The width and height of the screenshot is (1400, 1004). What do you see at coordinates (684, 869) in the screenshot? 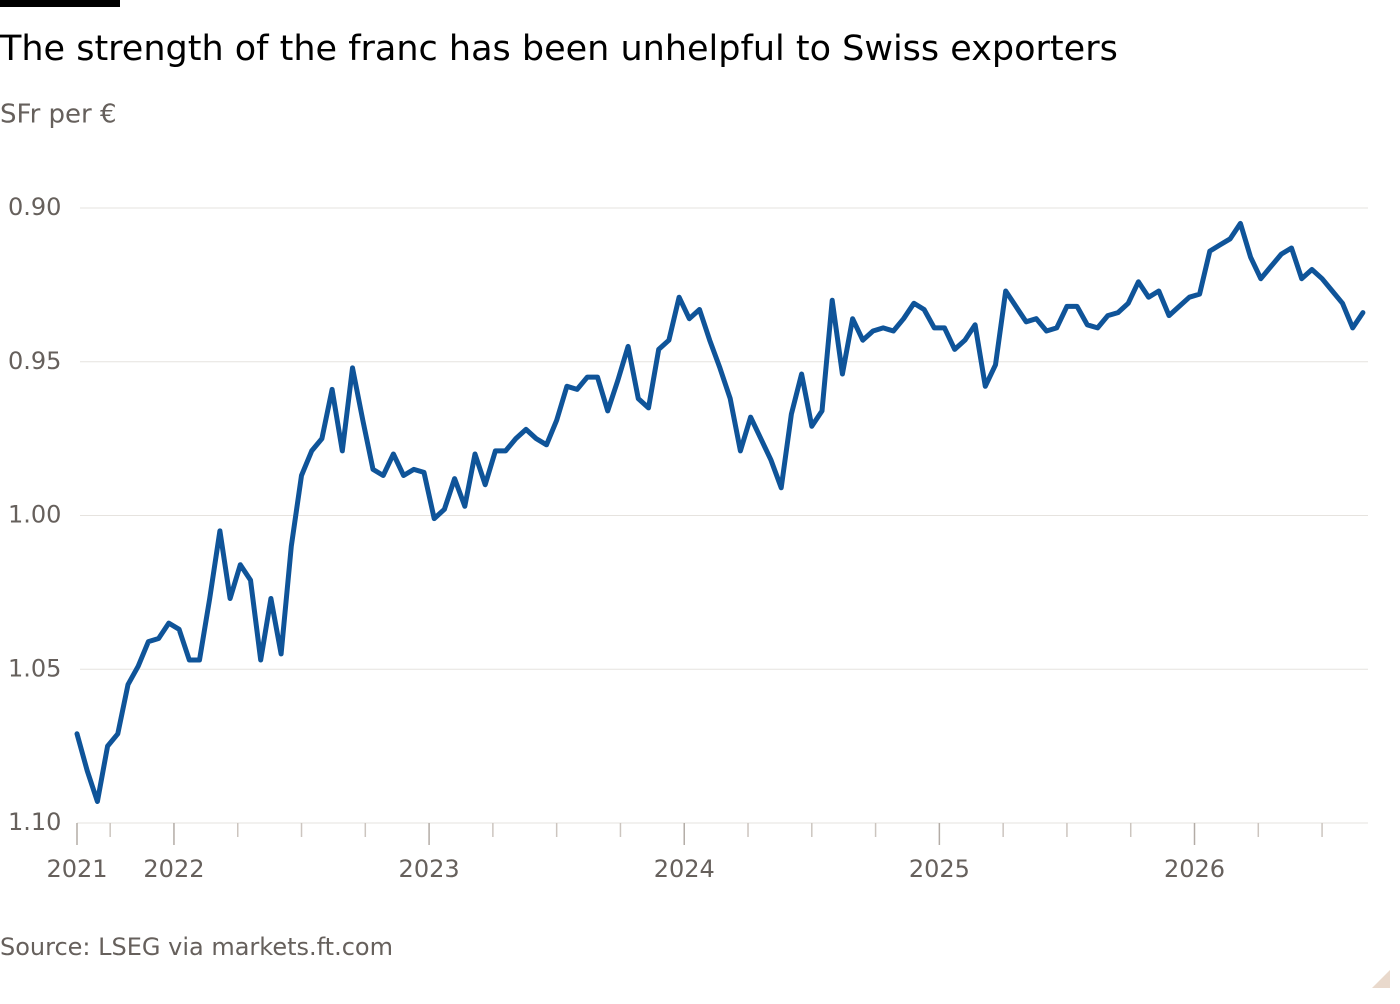
I see `x-tick-label: 2024` at bounding box center [684, 869].